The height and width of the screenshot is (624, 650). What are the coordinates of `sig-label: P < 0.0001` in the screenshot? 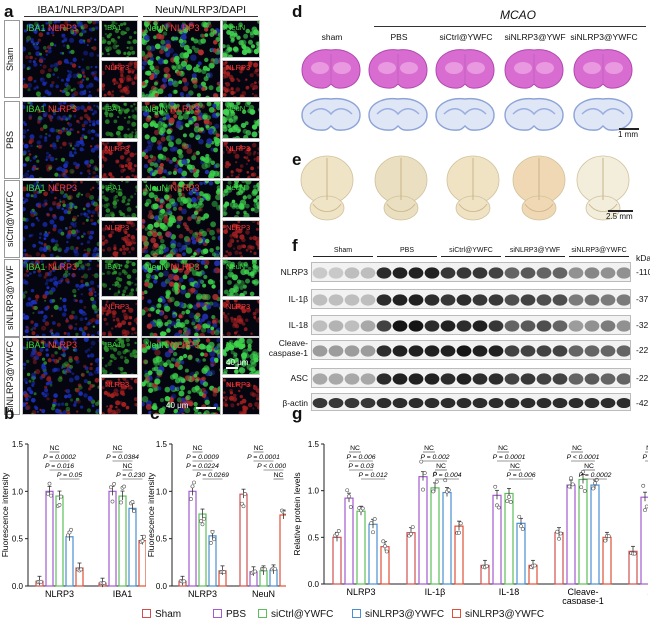 It's located at (583, 457).